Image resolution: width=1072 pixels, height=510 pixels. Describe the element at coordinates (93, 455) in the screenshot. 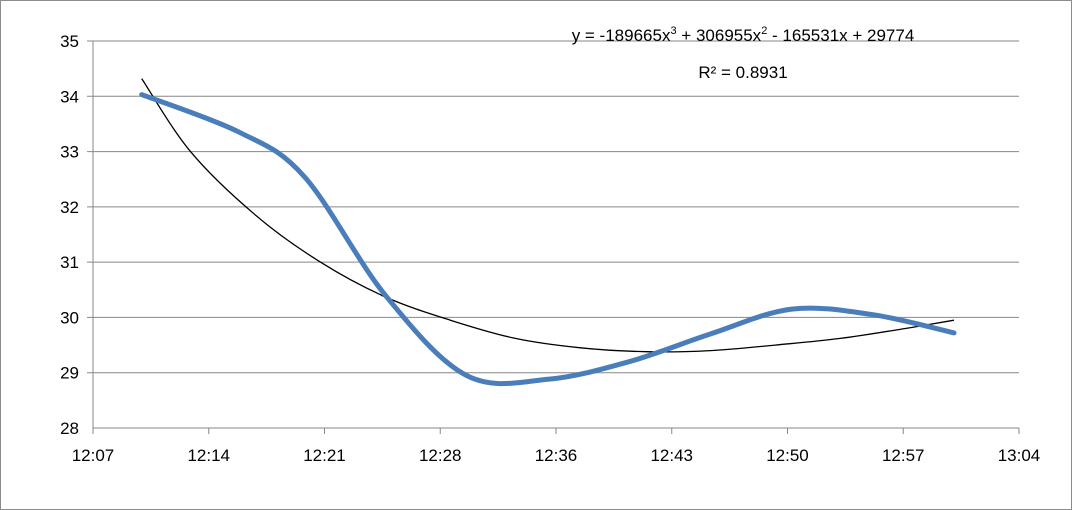

I see `x-tick-label: 12:07` at that location.